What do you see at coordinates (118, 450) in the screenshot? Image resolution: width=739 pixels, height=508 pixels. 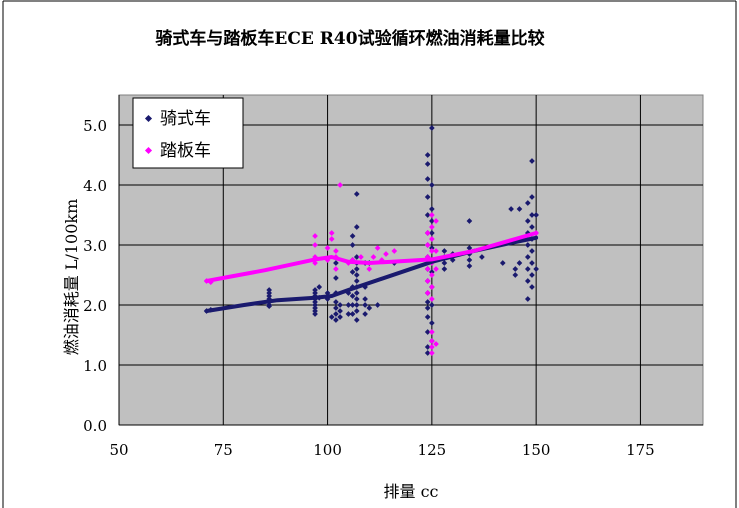 I see `x-tick-label: 50` at bounding box center [118, 450].